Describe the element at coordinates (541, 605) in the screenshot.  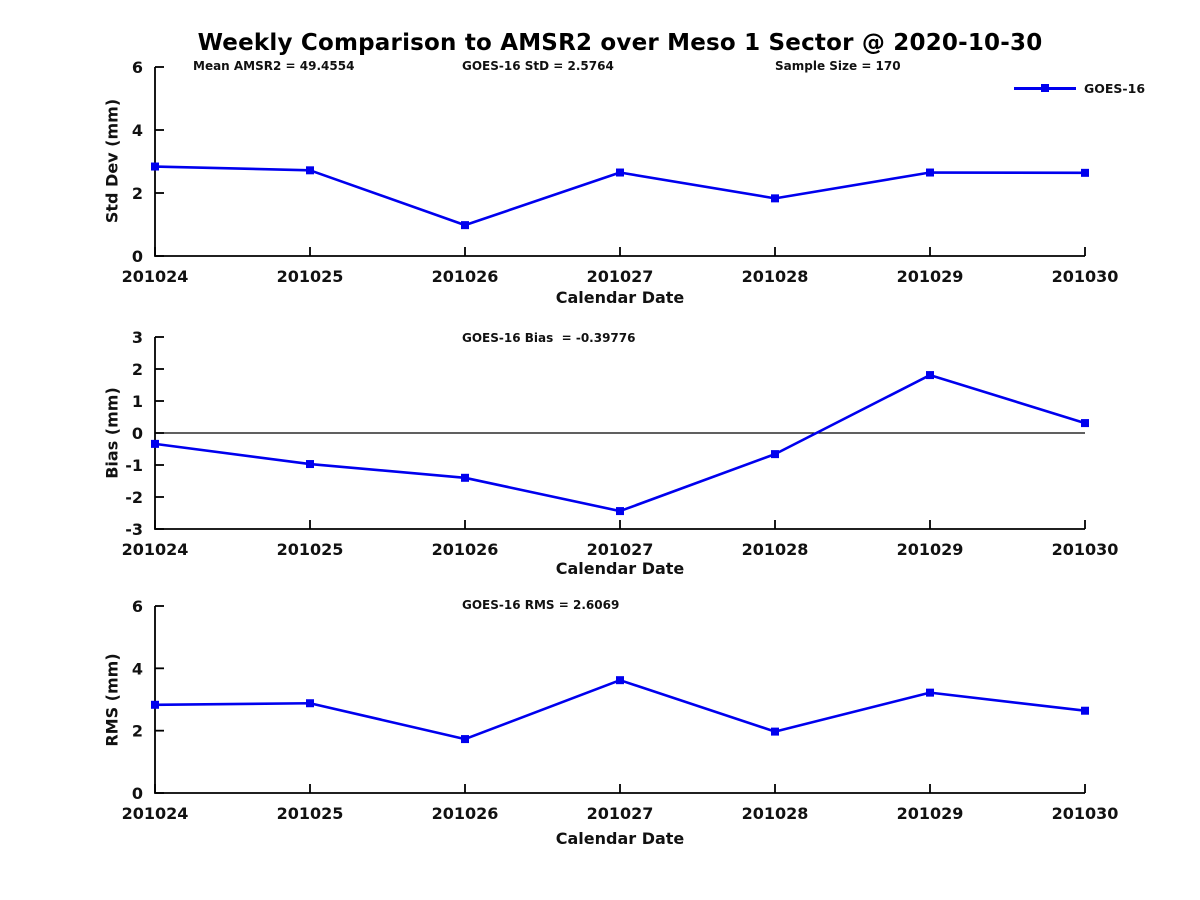
I see `goes16-rms-annotation: GOES-16 RMS = 2.6069` at that location.